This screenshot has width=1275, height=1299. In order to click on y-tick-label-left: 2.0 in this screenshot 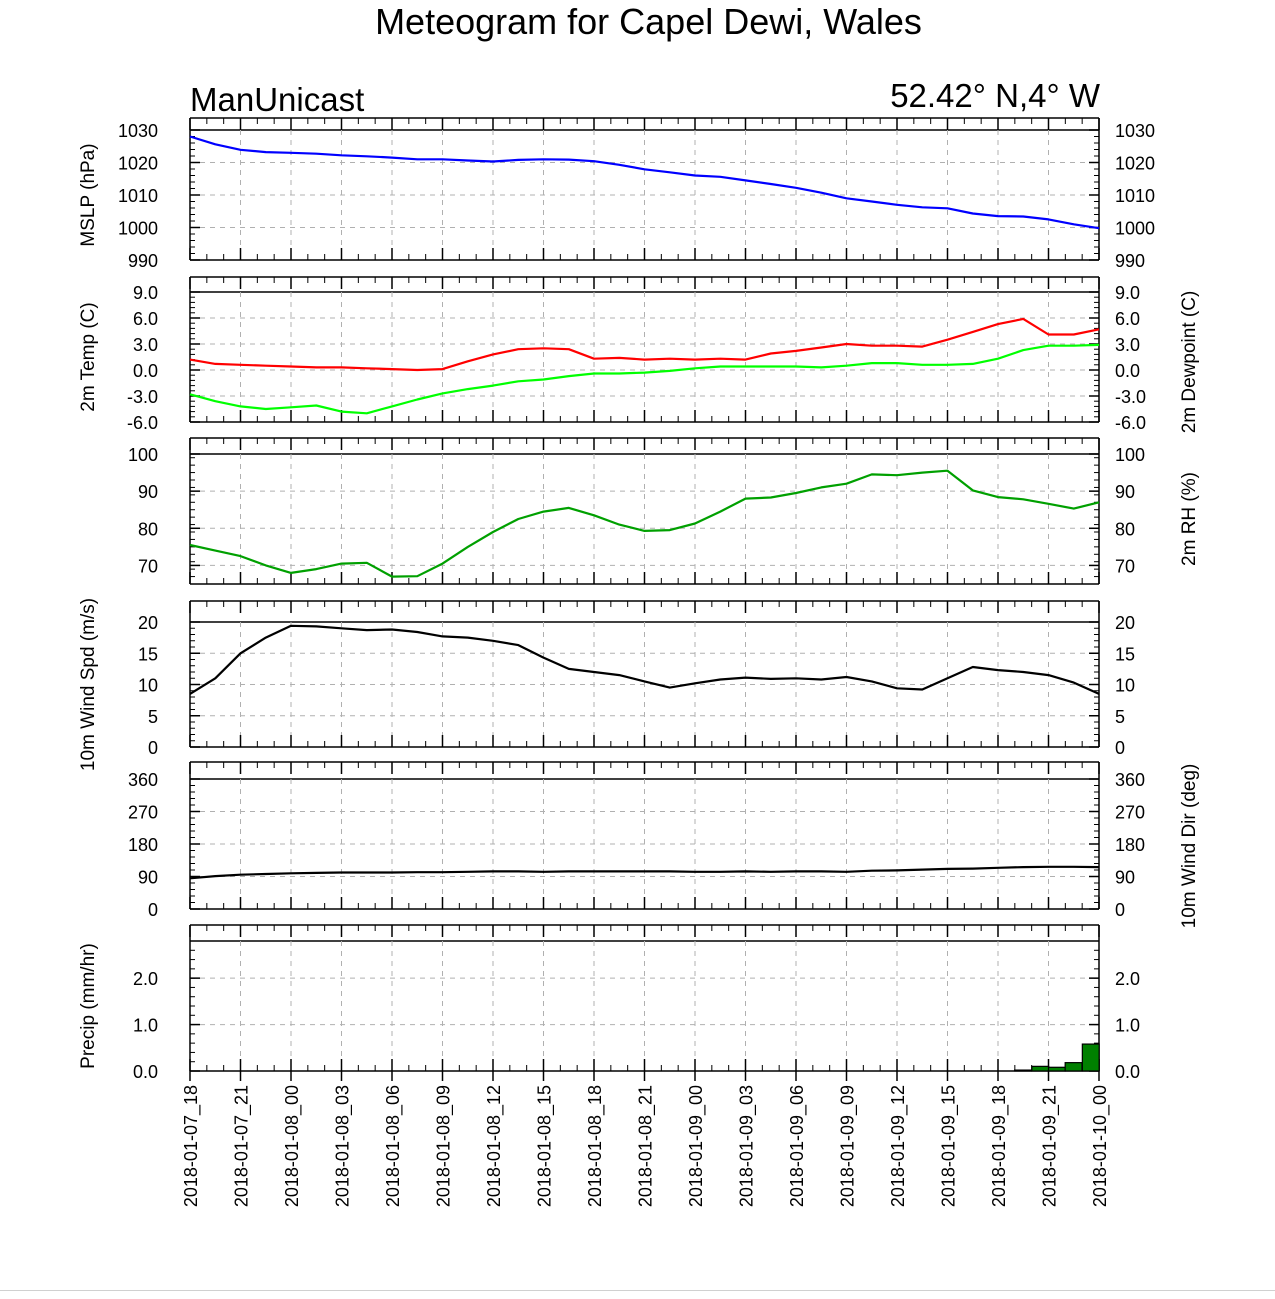, I will do `click(145, 979)`.